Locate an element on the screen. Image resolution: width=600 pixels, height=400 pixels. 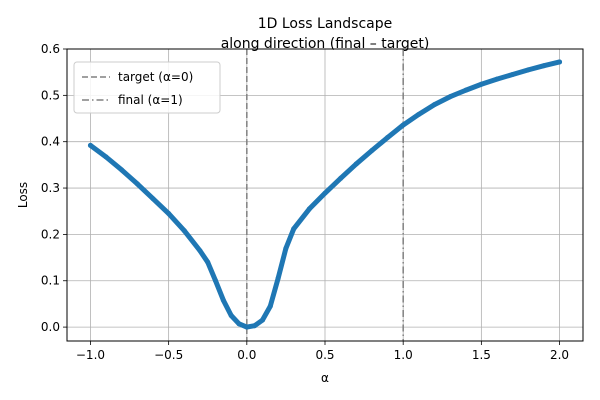
y-tick-label: 0.5 is located at coordinates (50, 95).